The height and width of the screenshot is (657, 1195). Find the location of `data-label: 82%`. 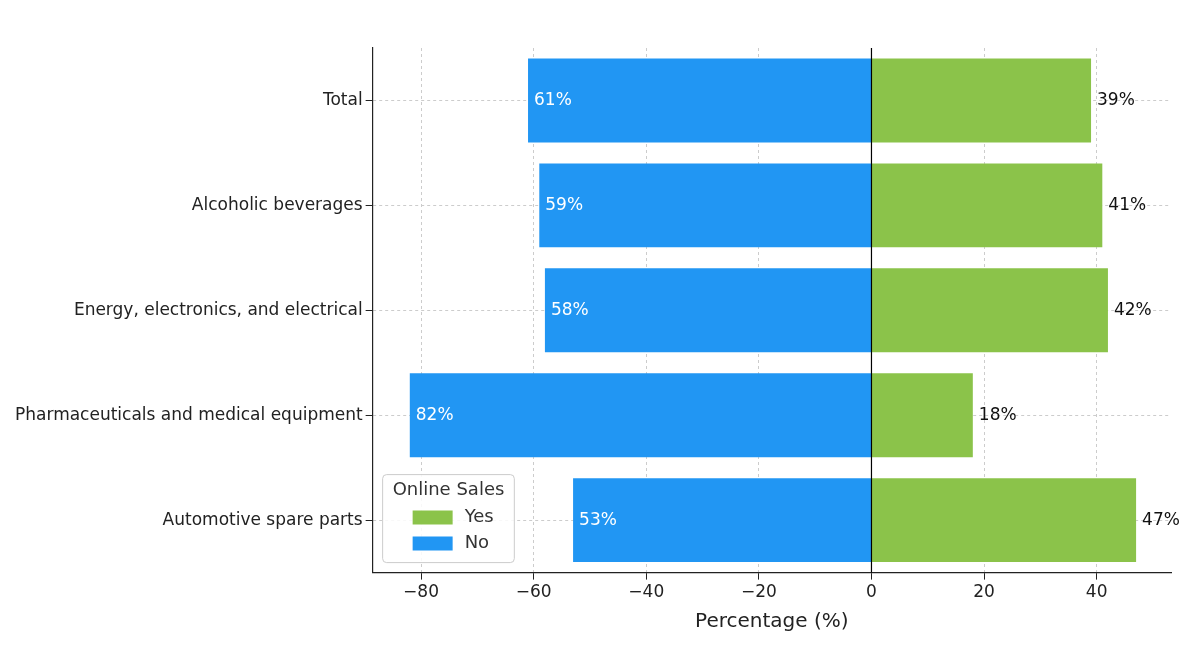

data-label: 82% is located at coordinates (434, 413).